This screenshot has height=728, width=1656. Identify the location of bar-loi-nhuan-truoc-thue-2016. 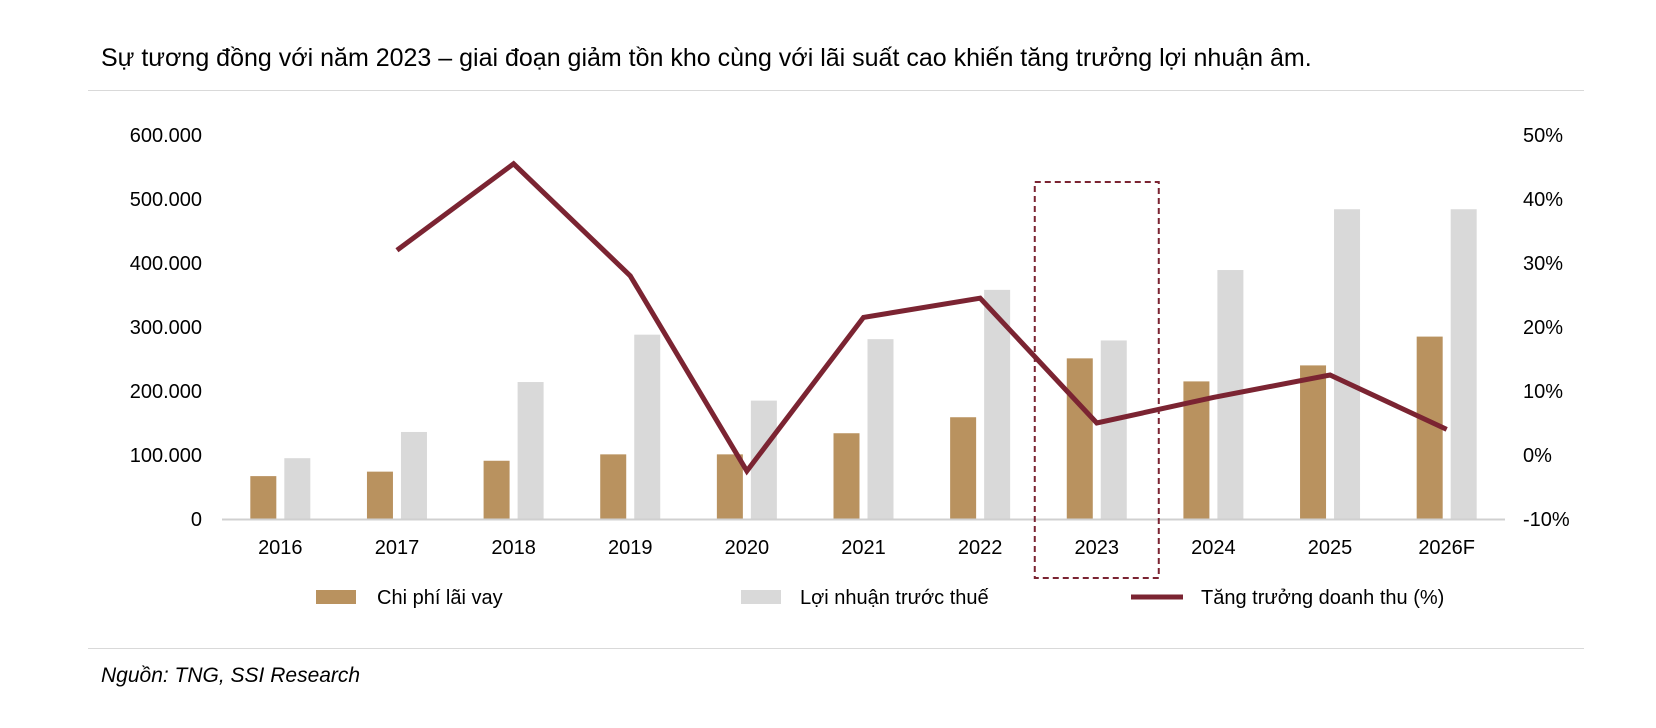
(297, 488).